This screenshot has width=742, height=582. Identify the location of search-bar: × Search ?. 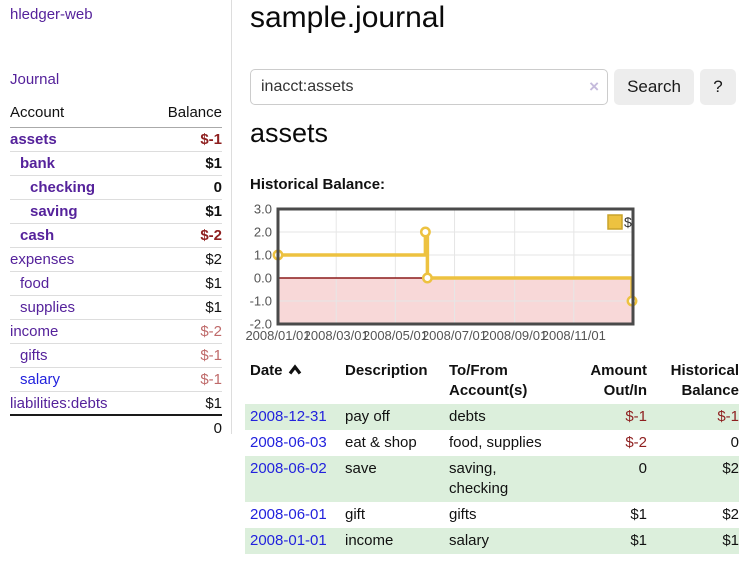
(493, 87).